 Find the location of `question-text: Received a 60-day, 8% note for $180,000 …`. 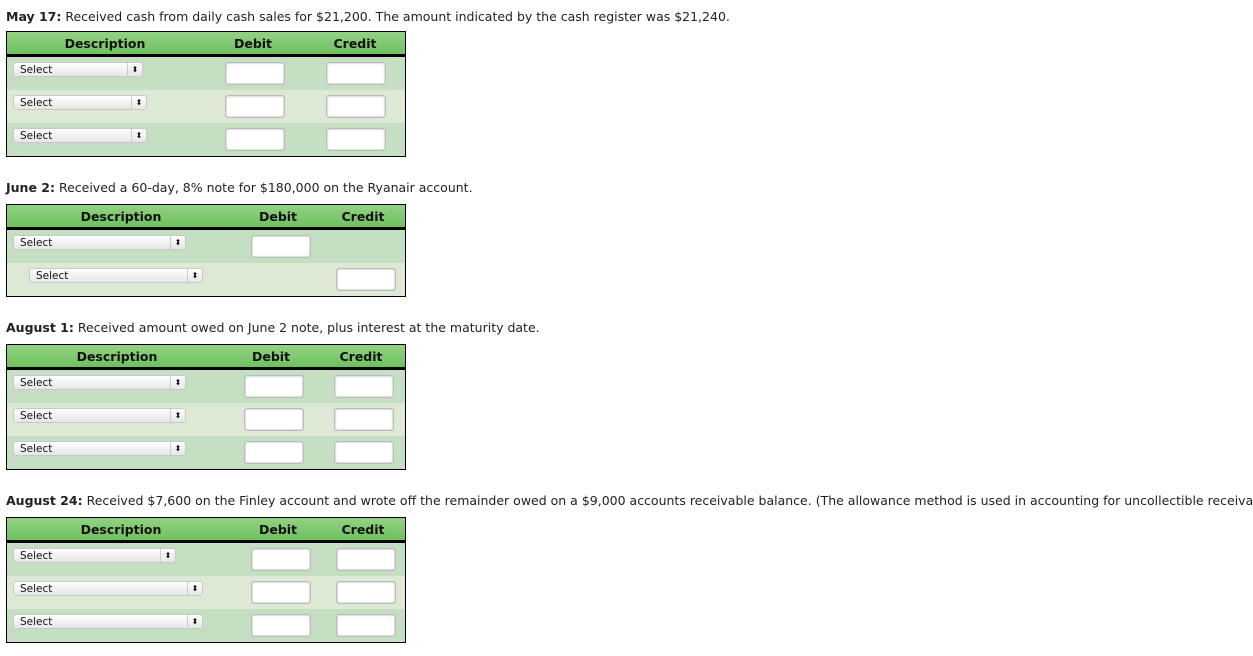

question-text: Received a 60-day, 8% note for $180,000 … is located at coordinates (263, 187).